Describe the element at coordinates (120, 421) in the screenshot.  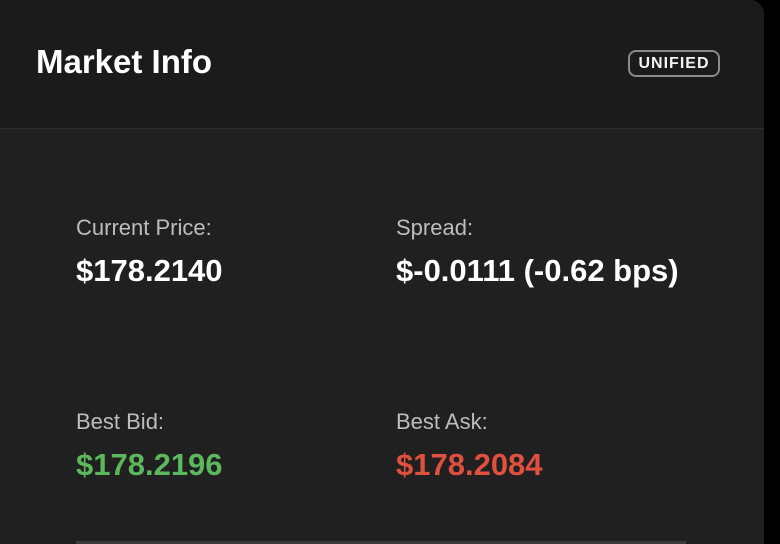
I see `best-bid-label: Best Bid:` at that location.